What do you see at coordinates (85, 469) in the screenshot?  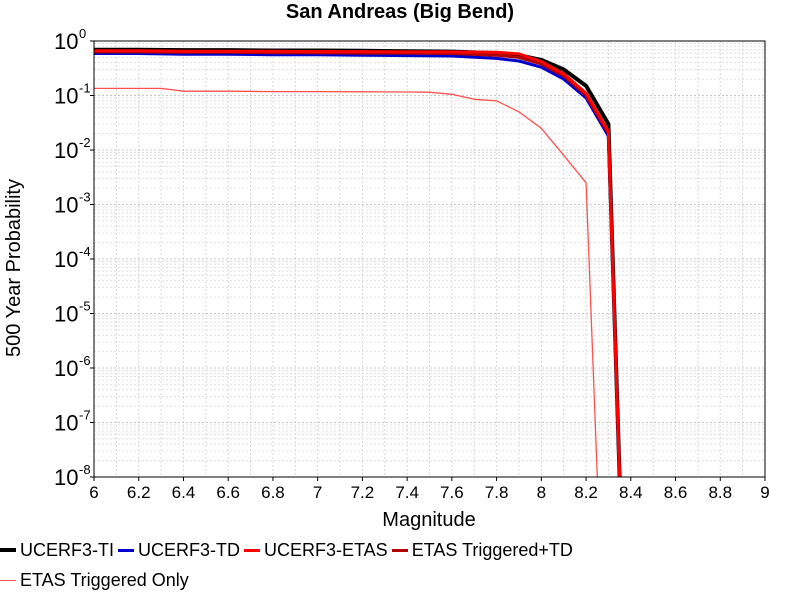 I see `y-tick-exponent: -8` at bounding box center [85, 469].